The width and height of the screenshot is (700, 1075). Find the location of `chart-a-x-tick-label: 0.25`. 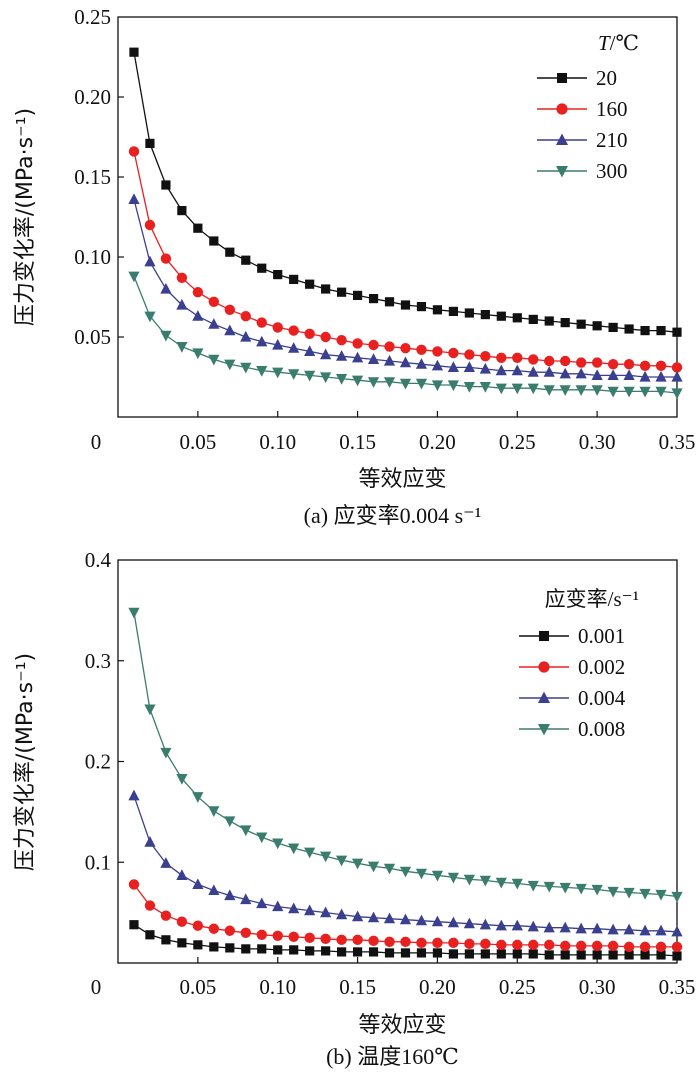

chart-a-x-tick-label: 0.25 is located at coordinates (517, 442).